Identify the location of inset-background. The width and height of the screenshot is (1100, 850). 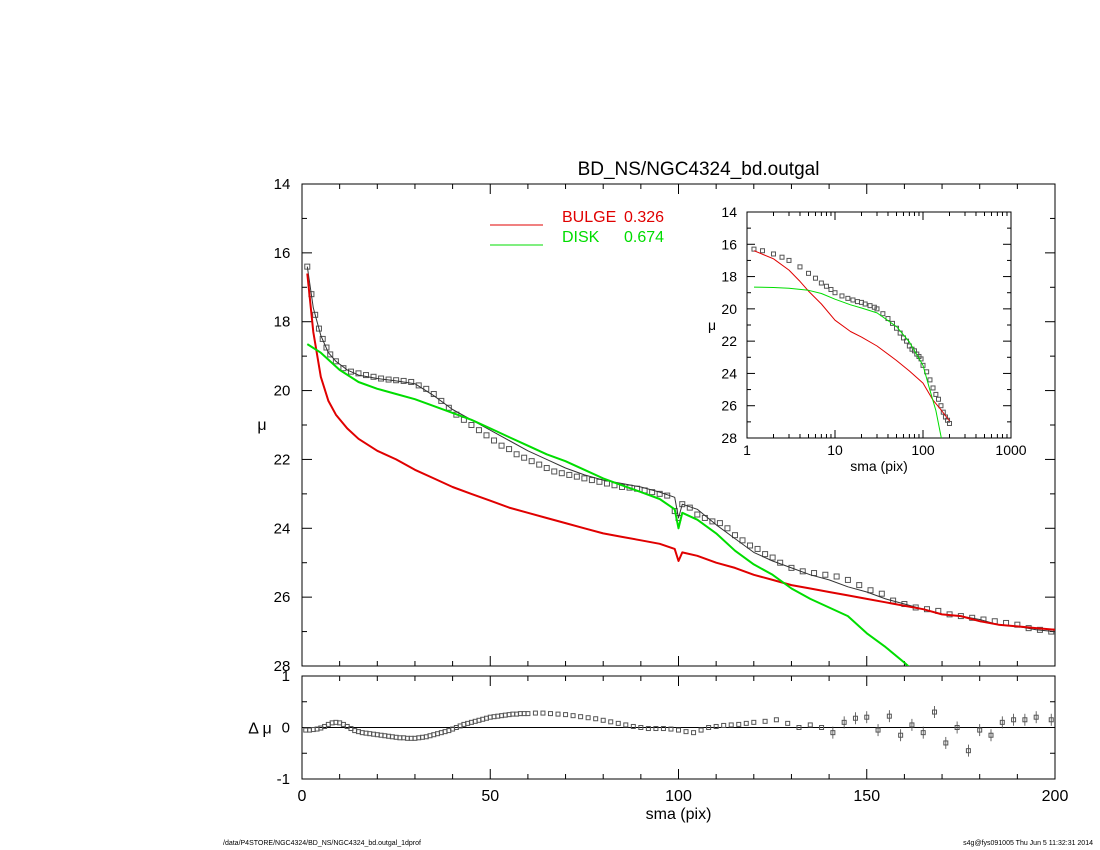
(879, 325).